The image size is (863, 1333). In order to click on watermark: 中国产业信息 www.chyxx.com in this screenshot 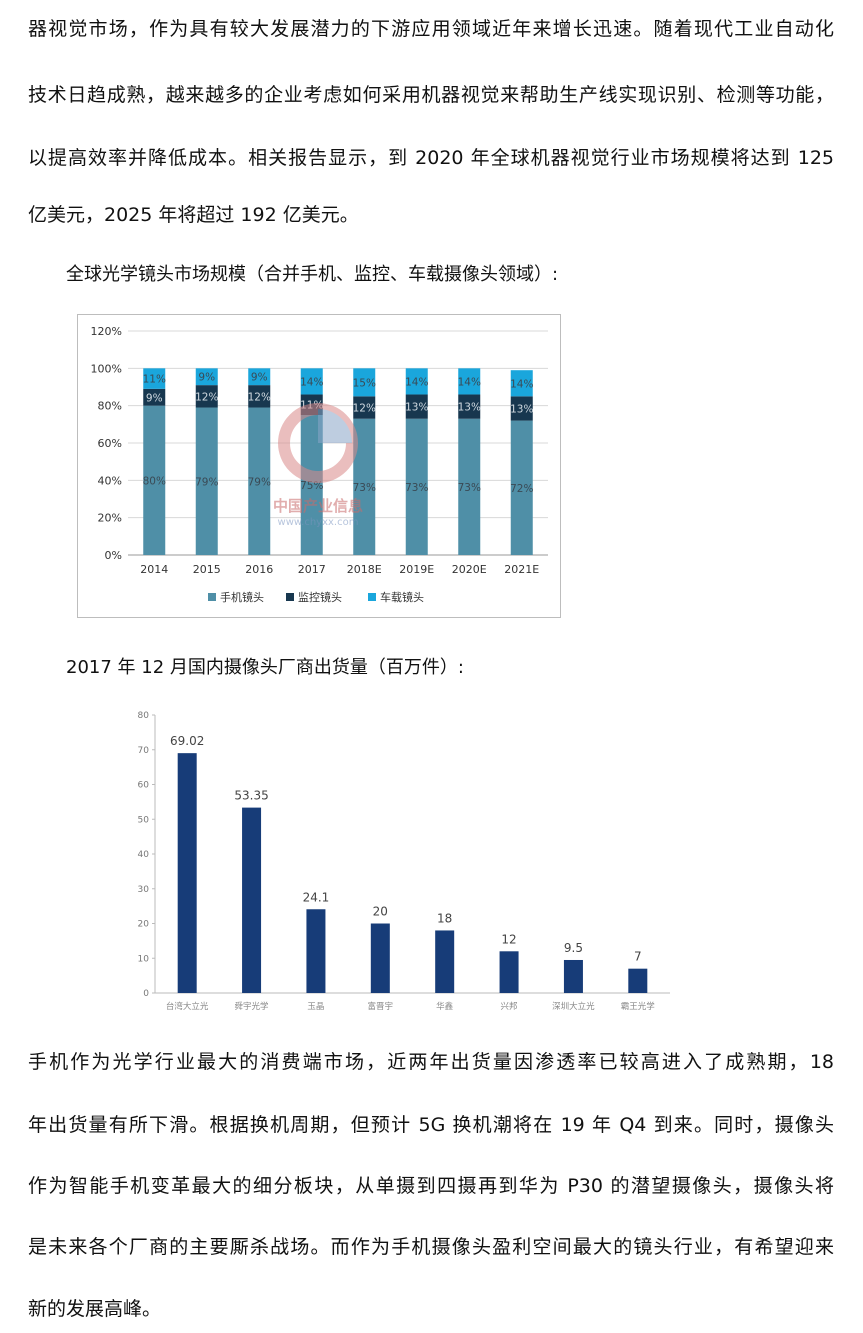, I will do `click(318, 465)`.